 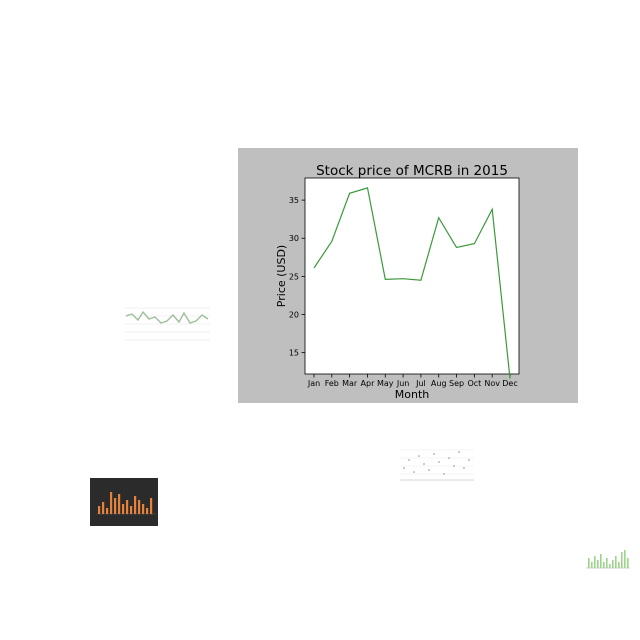 What do you see at coordinates (439, 383) in the screenshot?
I see `x-tick-label: Aug` at bounding box center [439, 383].